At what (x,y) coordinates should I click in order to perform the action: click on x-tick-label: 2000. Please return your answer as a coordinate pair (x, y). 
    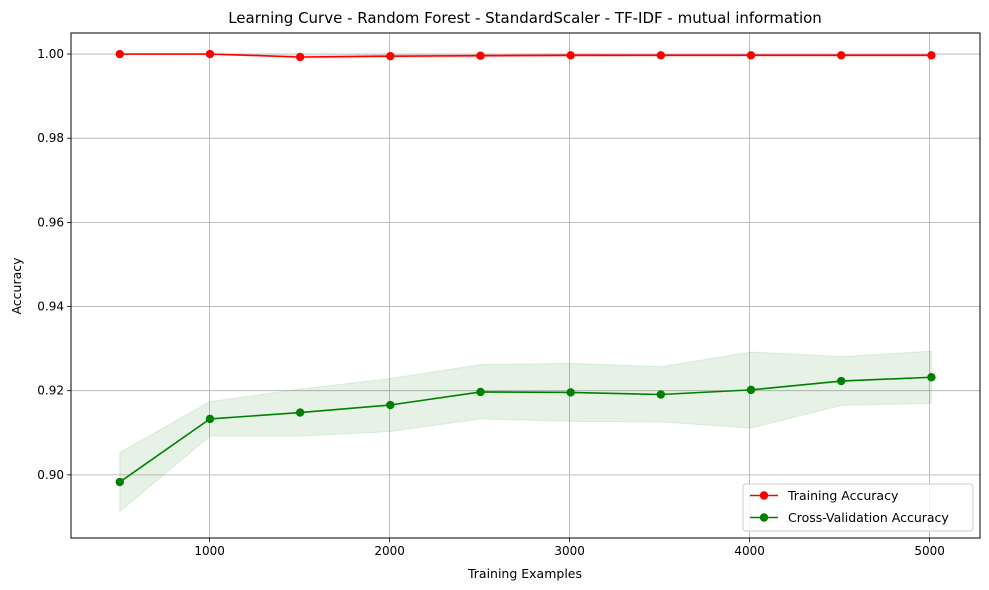
    Looking at the image, I should click on (389, 551).